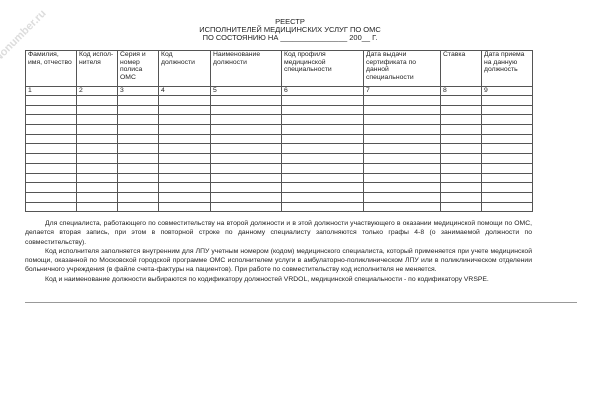 This screenshot has height=420, width=600. I want to click on header-row-cell: Серия и номер полиса ОМС, so click(138, 68).